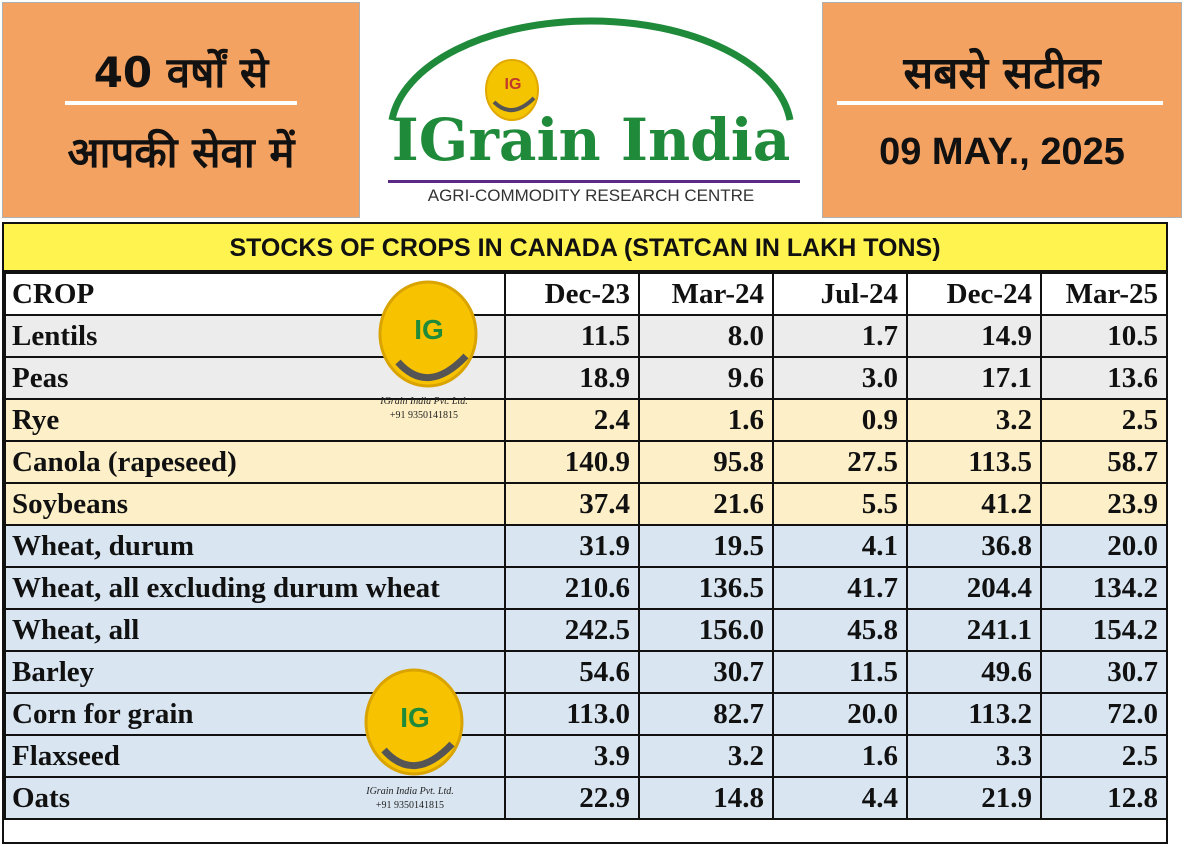 This screenshot has width=1184, height=847. What do you see at coordinates (1104, 504) in the screenshot?
I see `cell-value: 23.9` at bounding box center [1104, 504].